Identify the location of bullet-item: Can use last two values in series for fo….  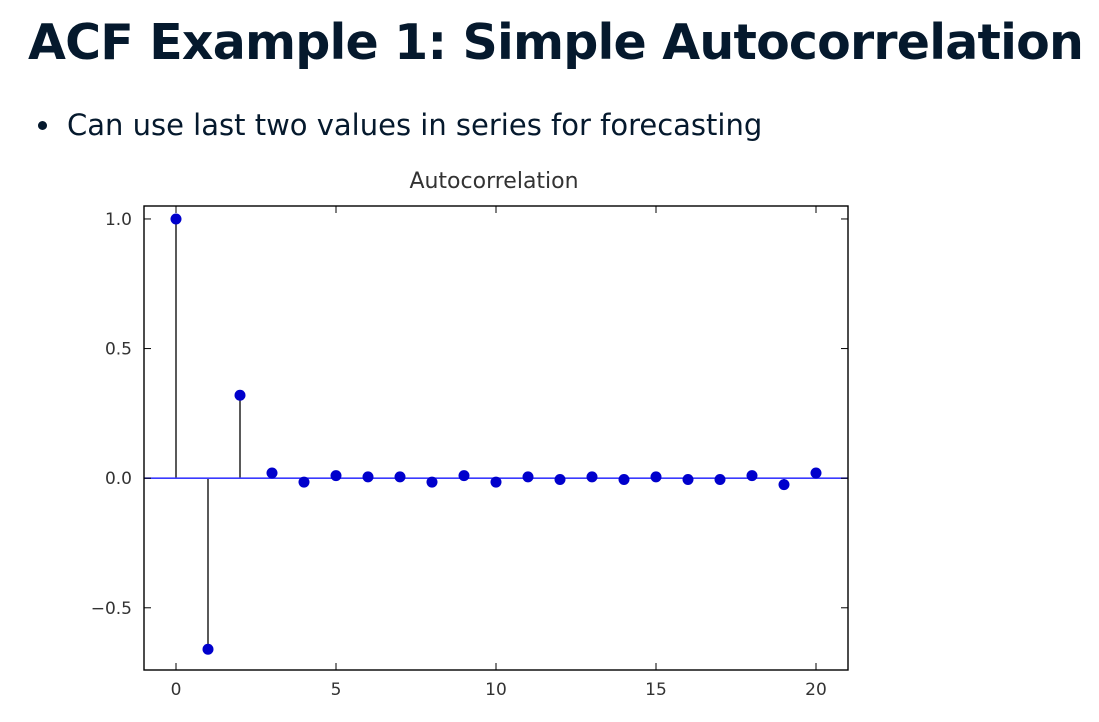
(400, 125).